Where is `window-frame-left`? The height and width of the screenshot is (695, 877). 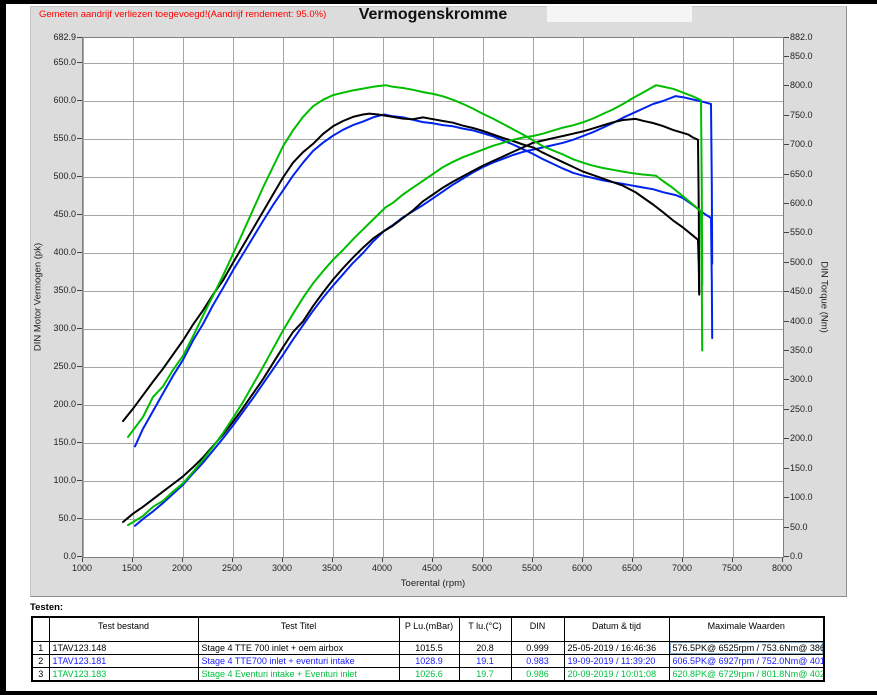
window-frame-left is located at coordinates (3, 347).